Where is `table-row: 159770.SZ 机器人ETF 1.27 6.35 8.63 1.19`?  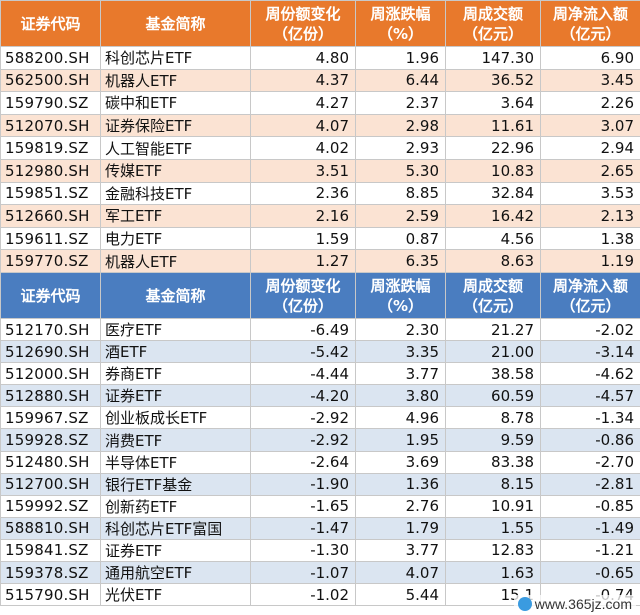
table-row: 159770.SZ 机器人ETF 1.27 6.35 8.63 1.19 is located at coordinates (320, 261).